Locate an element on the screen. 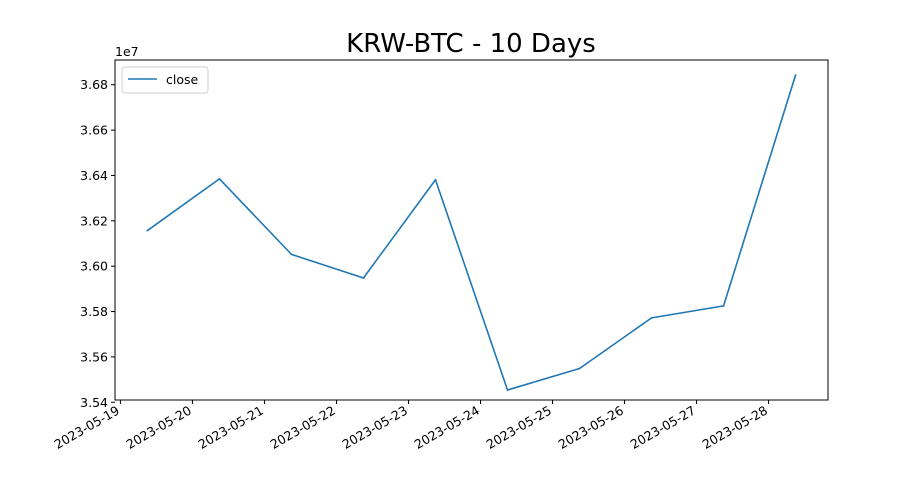 The image size is (919, 500). y-axis-offset-label: 1e7 is located at coordinates (127, 51).